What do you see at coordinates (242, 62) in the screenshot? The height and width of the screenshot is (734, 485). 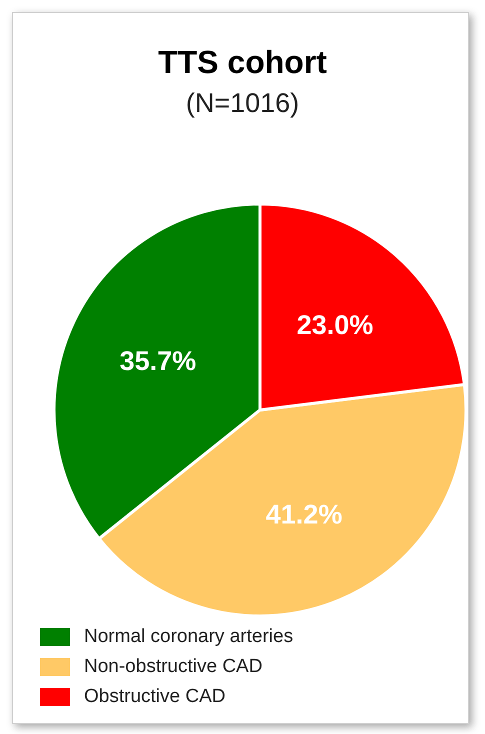 I see `chart-title: TTS cohort` at bounding box center [242, 62].